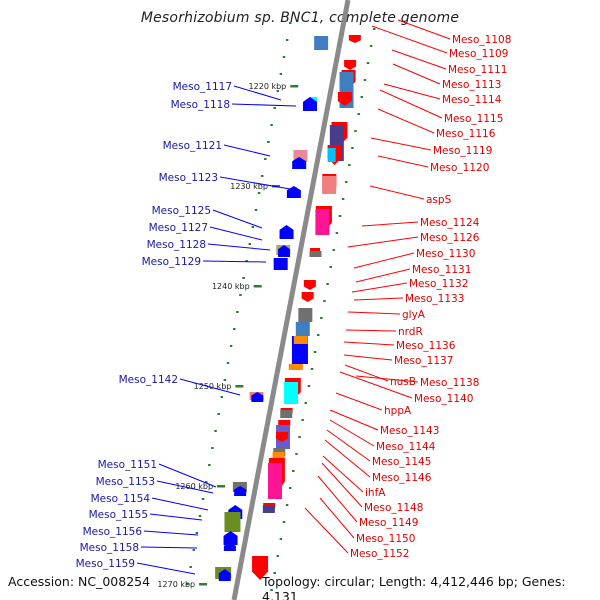  Describe the element at coordinates (127, 465) in the screenshot. I see `left-gene-label: Meso_1151` at that location.